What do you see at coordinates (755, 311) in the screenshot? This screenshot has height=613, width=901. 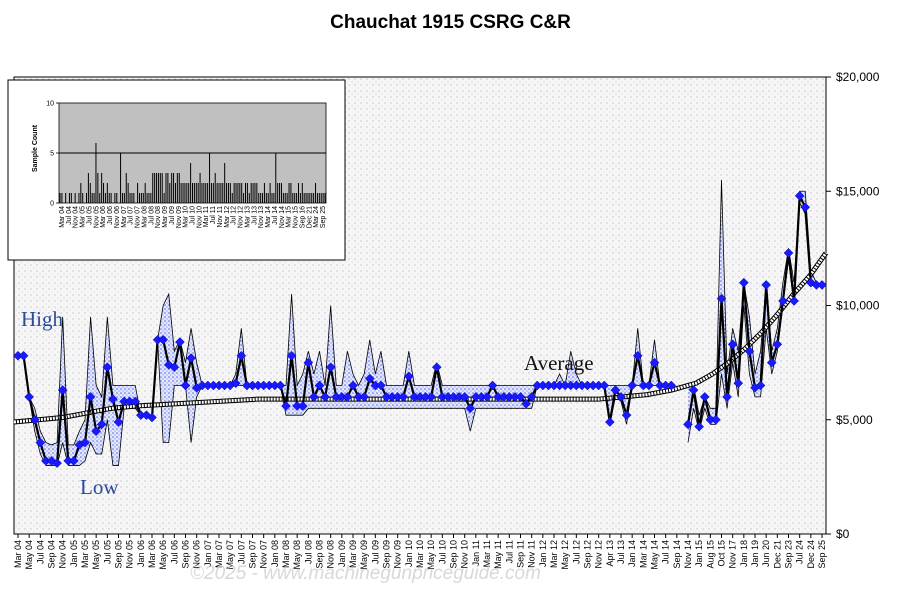 I see `high-low-band-area` at bounding box center [755, 311].